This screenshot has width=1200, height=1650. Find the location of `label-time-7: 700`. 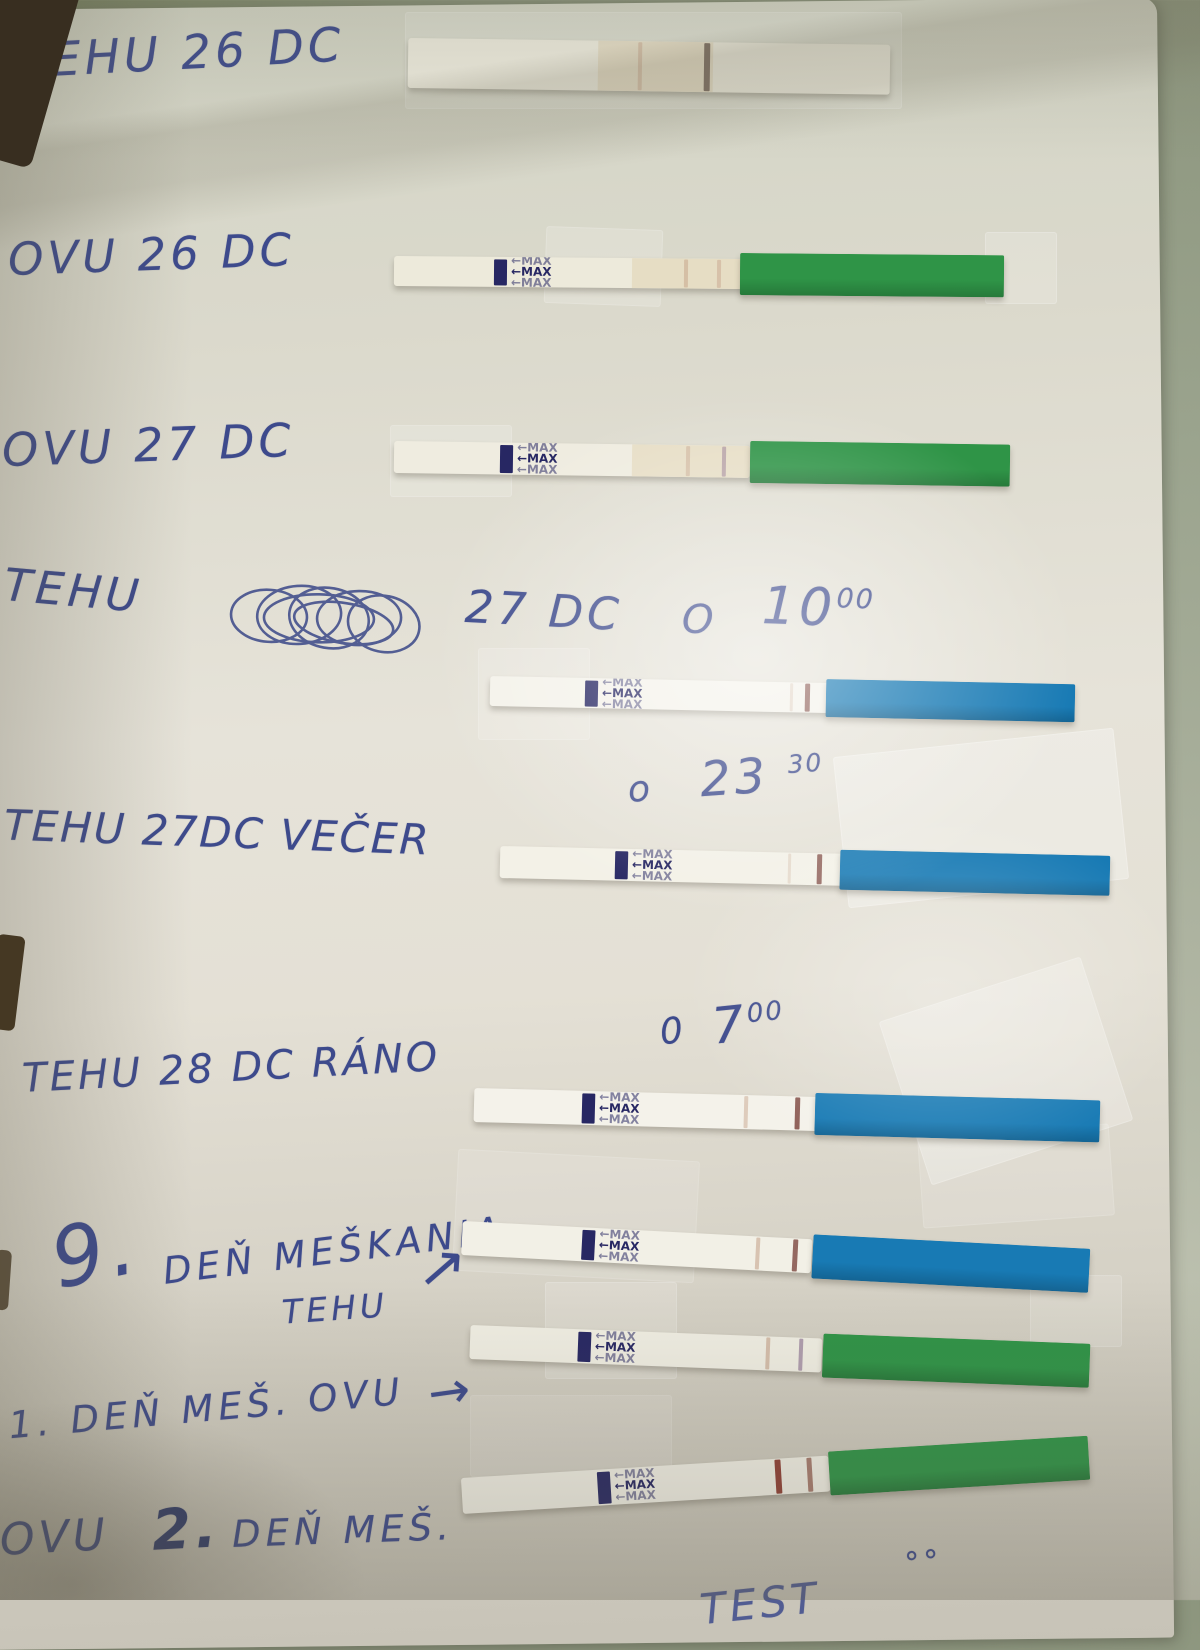

label-time-7: 700 is located at coordinates (747, 1025).